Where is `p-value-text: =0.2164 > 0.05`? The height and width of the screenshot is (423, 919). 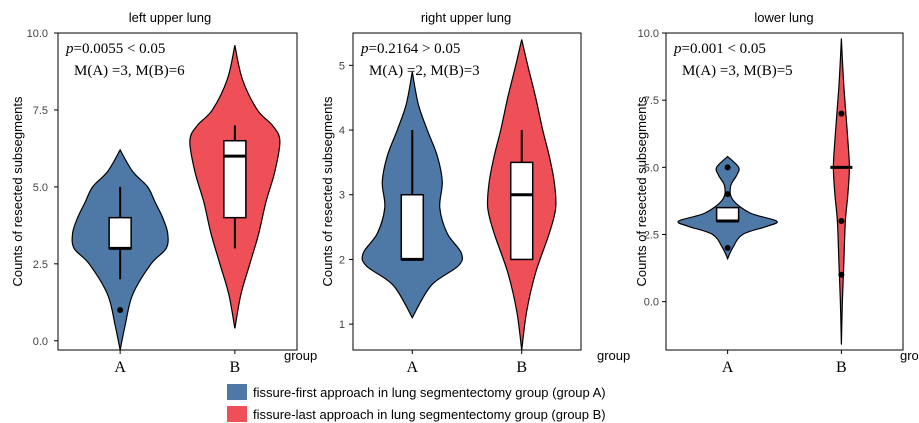 p-value-text: =0.2164 > 0.05 is located at coordinates (415, 49).